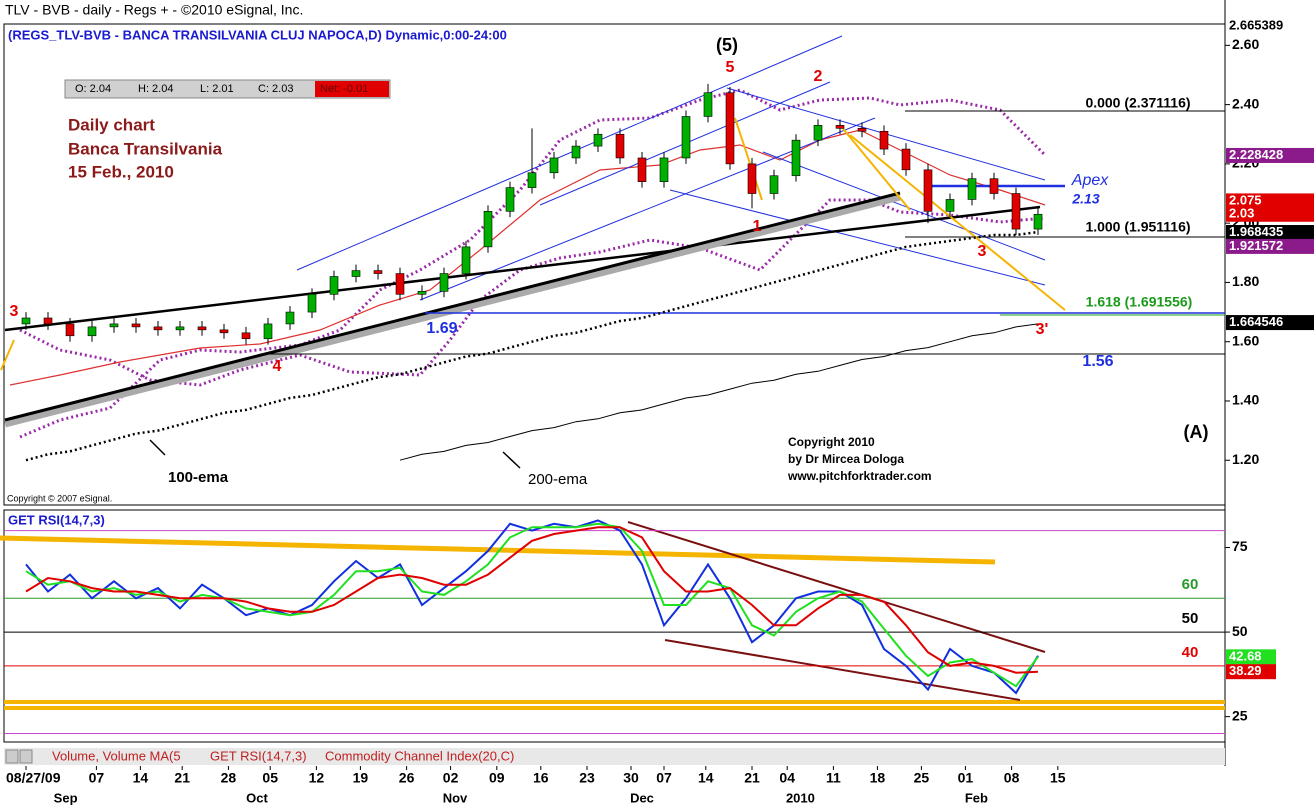  Describe the element at coordinates (1256, 245) in the screenshot. I see `price-tag-label: 1.921572` at that location.